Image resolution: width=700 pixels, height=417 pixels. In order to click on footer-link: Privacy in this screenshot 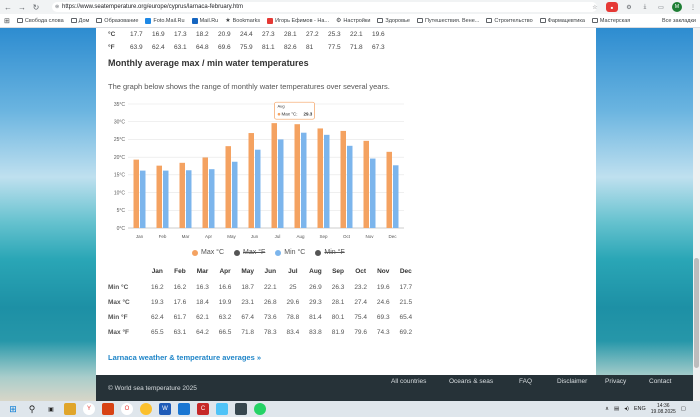, I will do `click(616, 381)`.